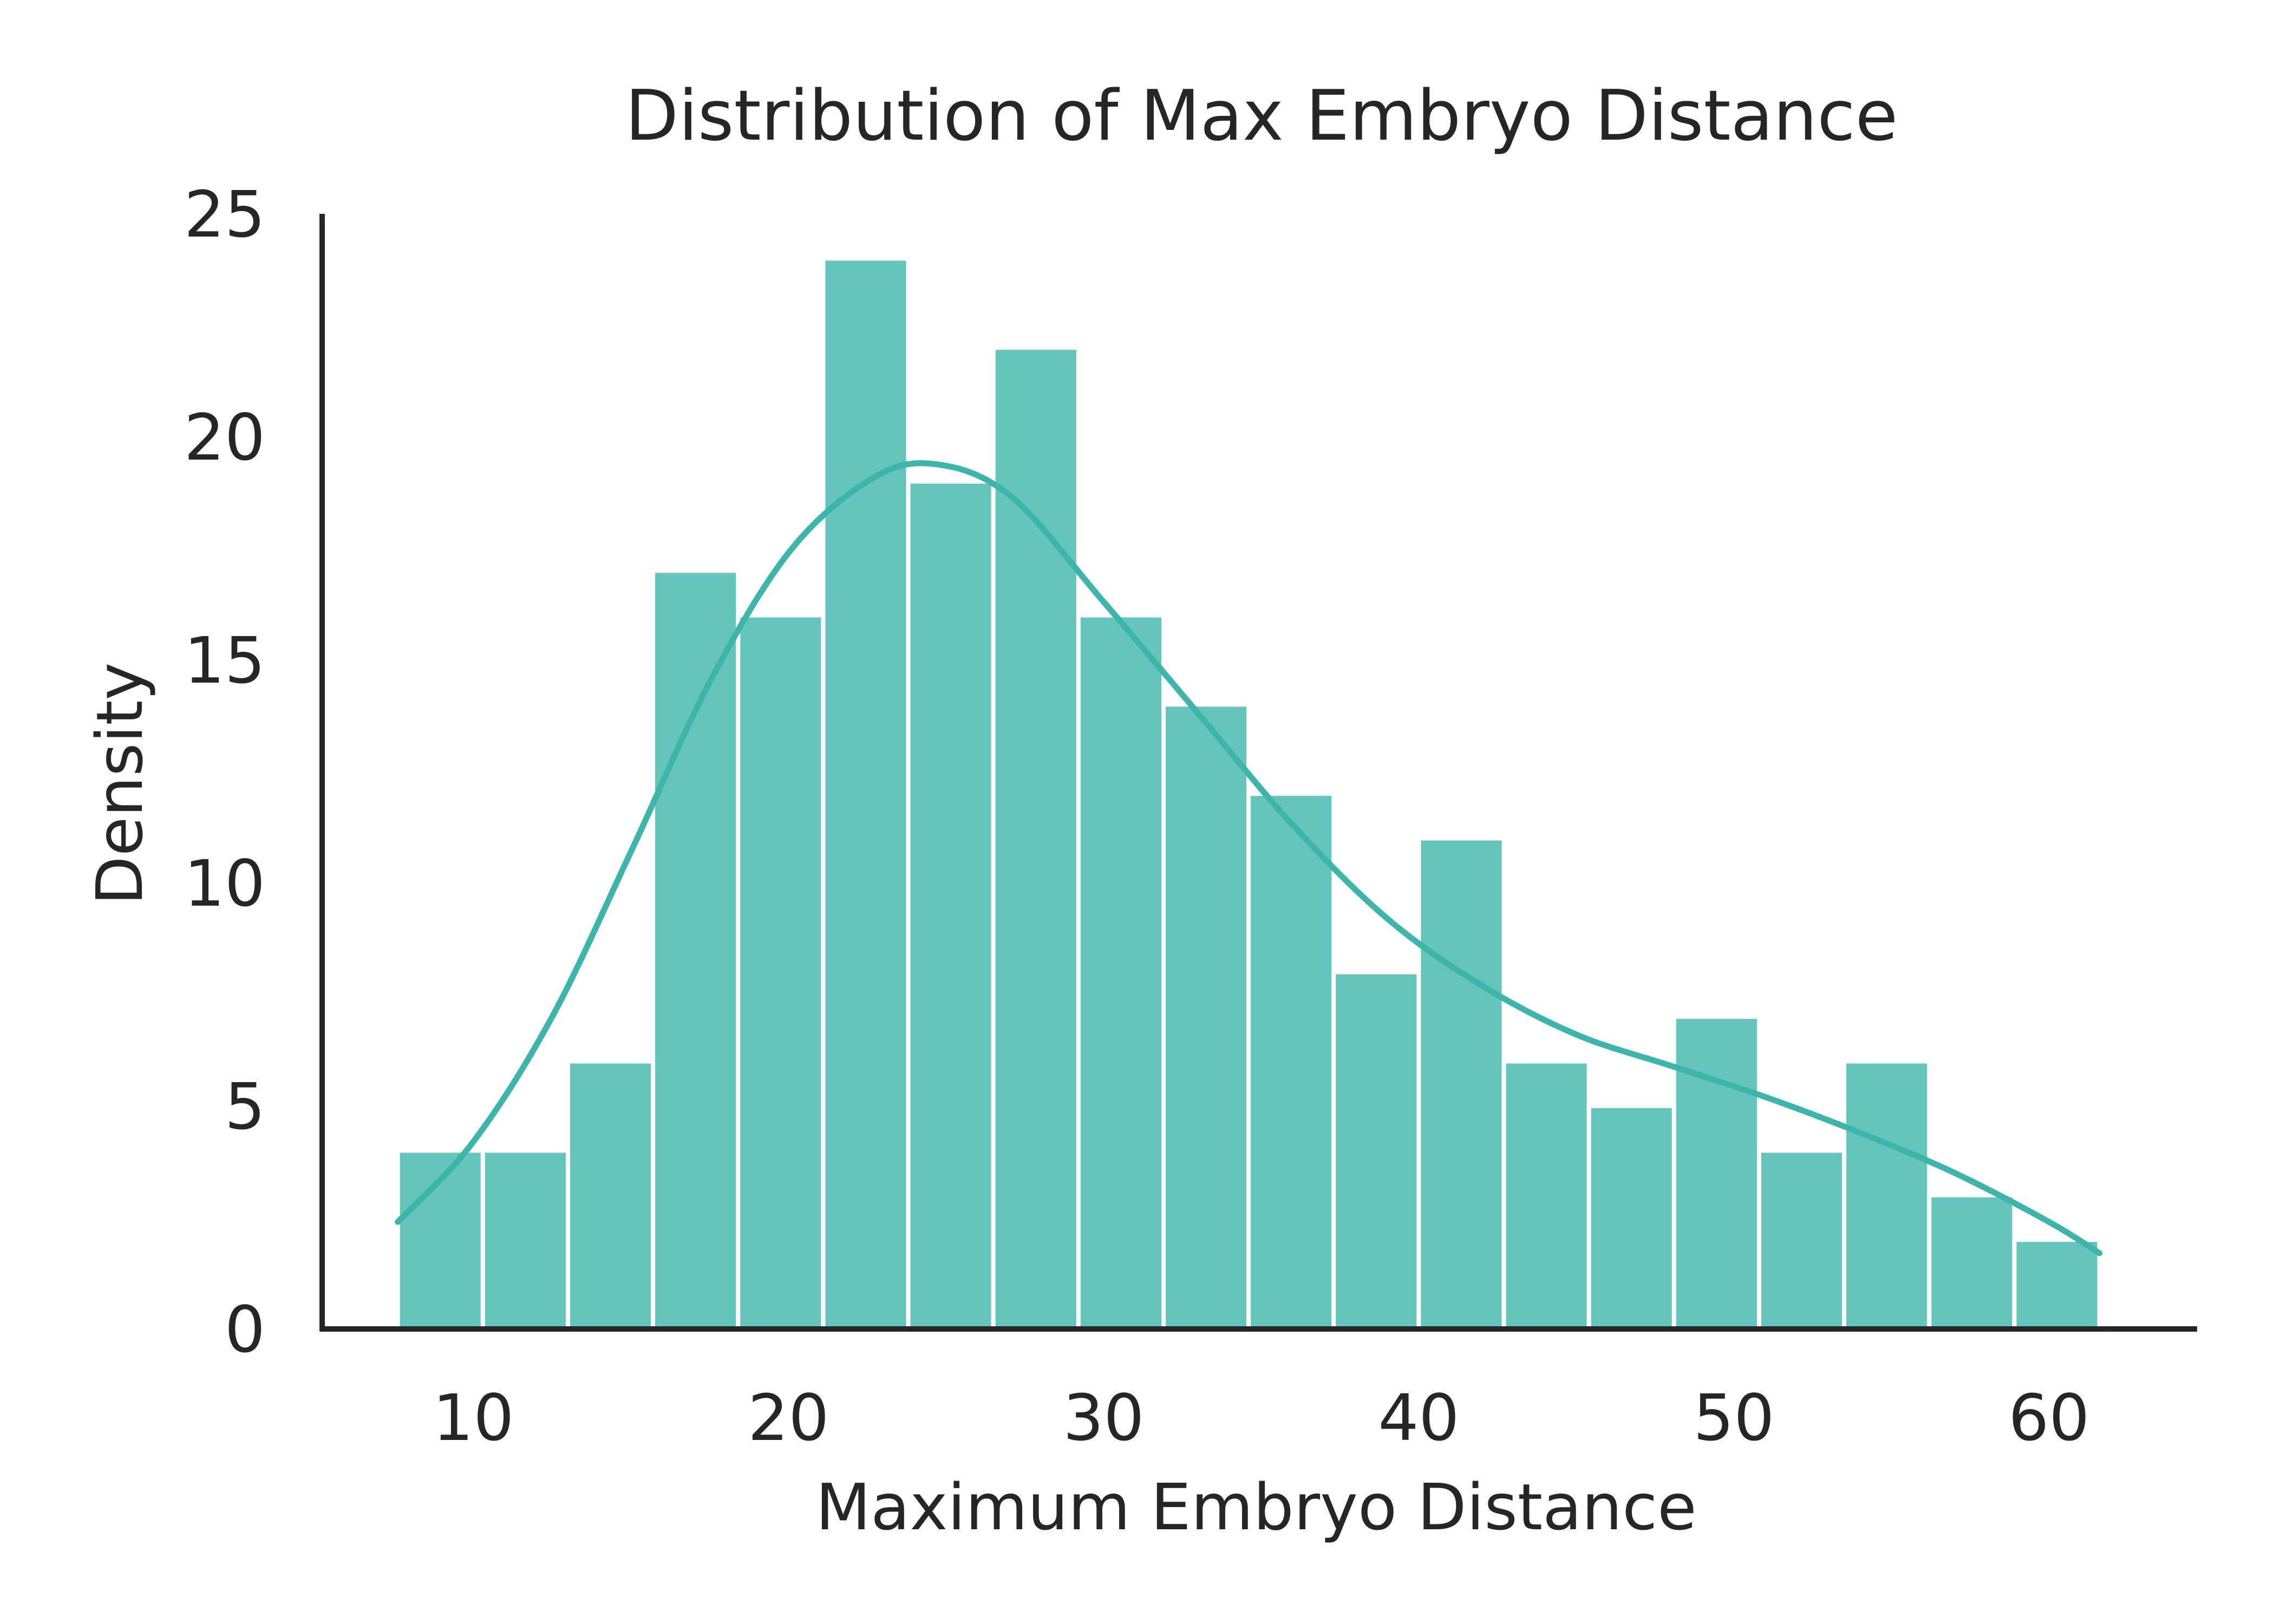 This screenshot has width=2274, height=1624. I want to click on chart-title: Distribution of Max Embryo Distance, so click(1261, 116).